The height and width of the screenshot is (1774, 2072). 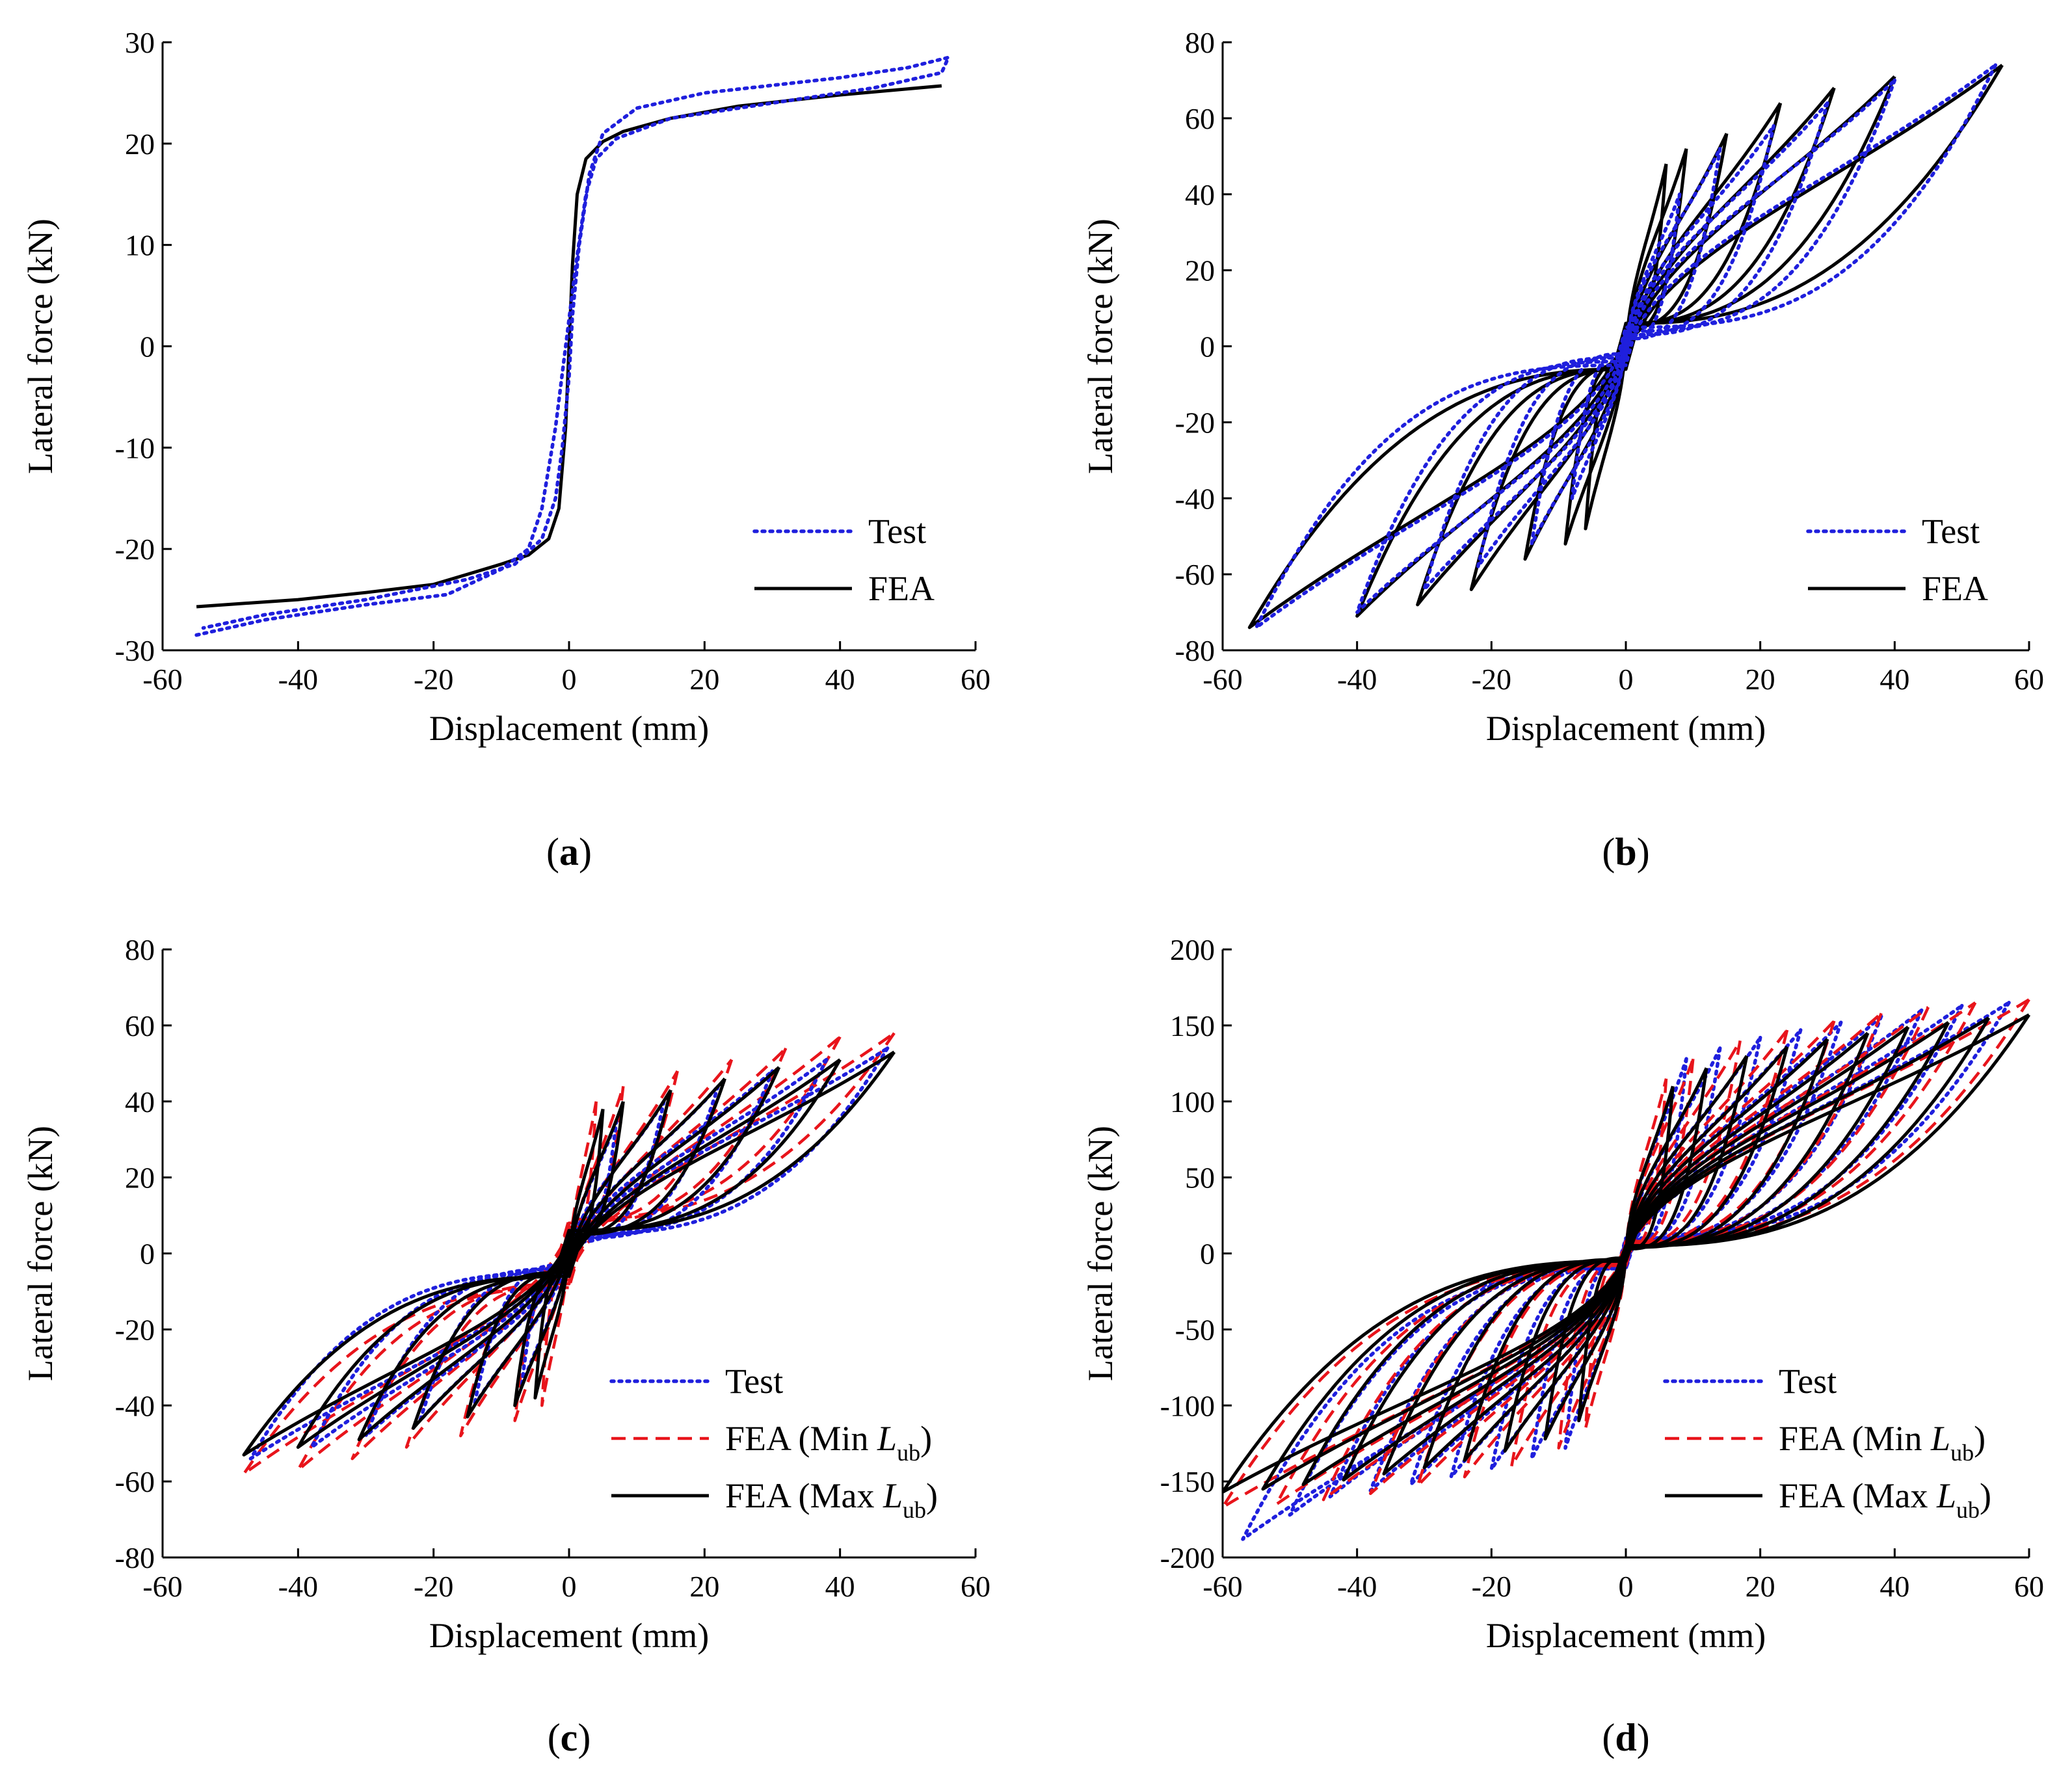 What do you see at coordinates (140, 245) in the screenshot?
I see `y-tick-label: 10` at bounding box center [140, 245].